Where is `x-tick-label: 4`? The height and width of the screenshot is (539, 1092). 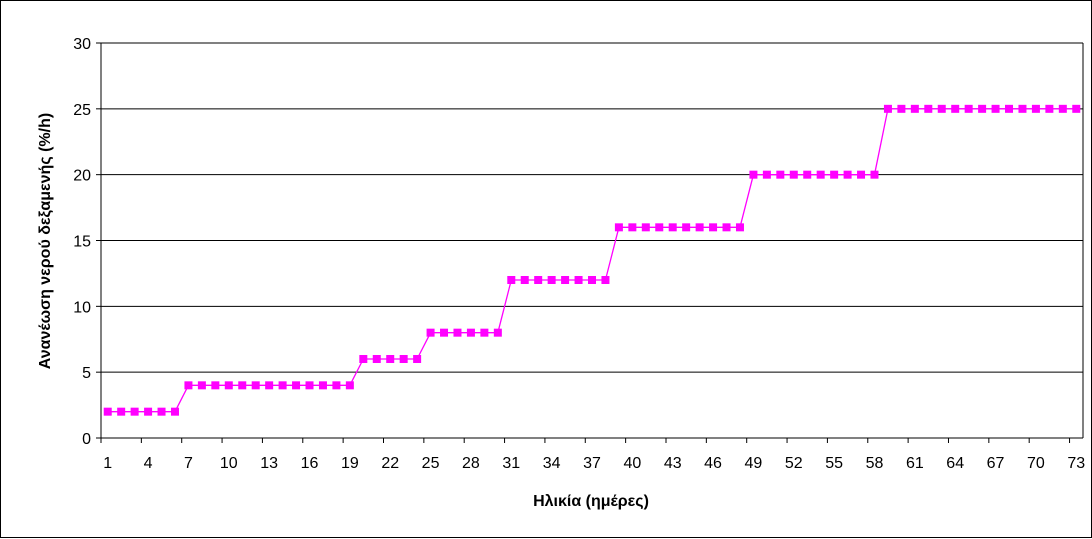
x-tick-label: 4 is located at coordinates (148, 463).